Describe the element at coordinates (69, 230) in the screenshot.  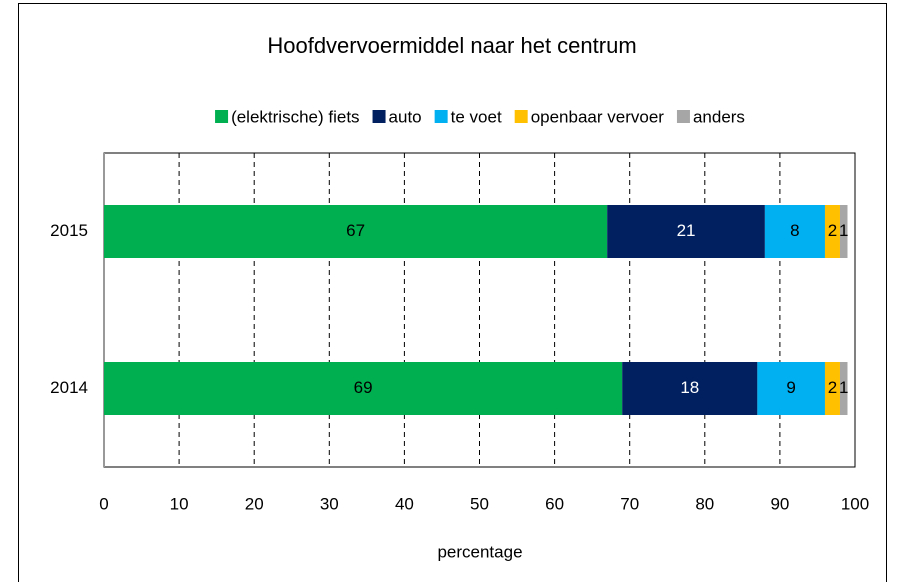
I see `y-tick-label: 2015` at that location.